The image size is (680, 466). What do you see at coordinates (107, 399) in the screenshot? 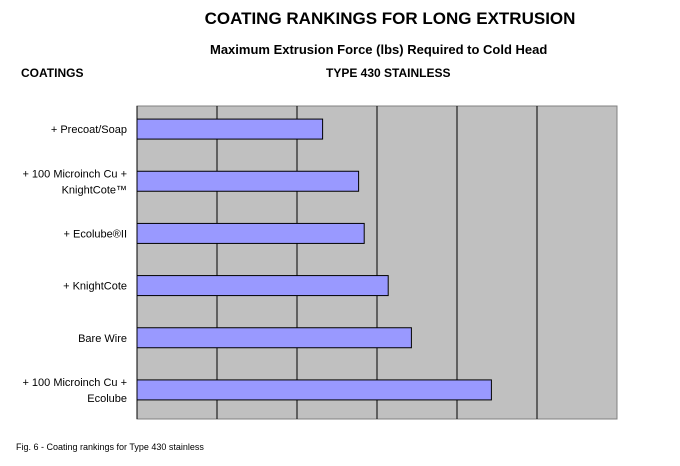
I see `category-label-line: Ecolube` at bounding box center [107, 399].